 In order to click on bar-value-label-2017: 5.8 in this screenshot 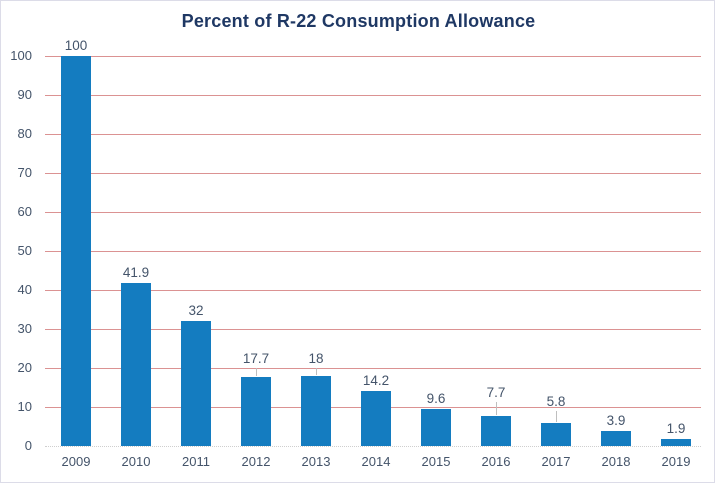, I will do `click(556, 402)`.